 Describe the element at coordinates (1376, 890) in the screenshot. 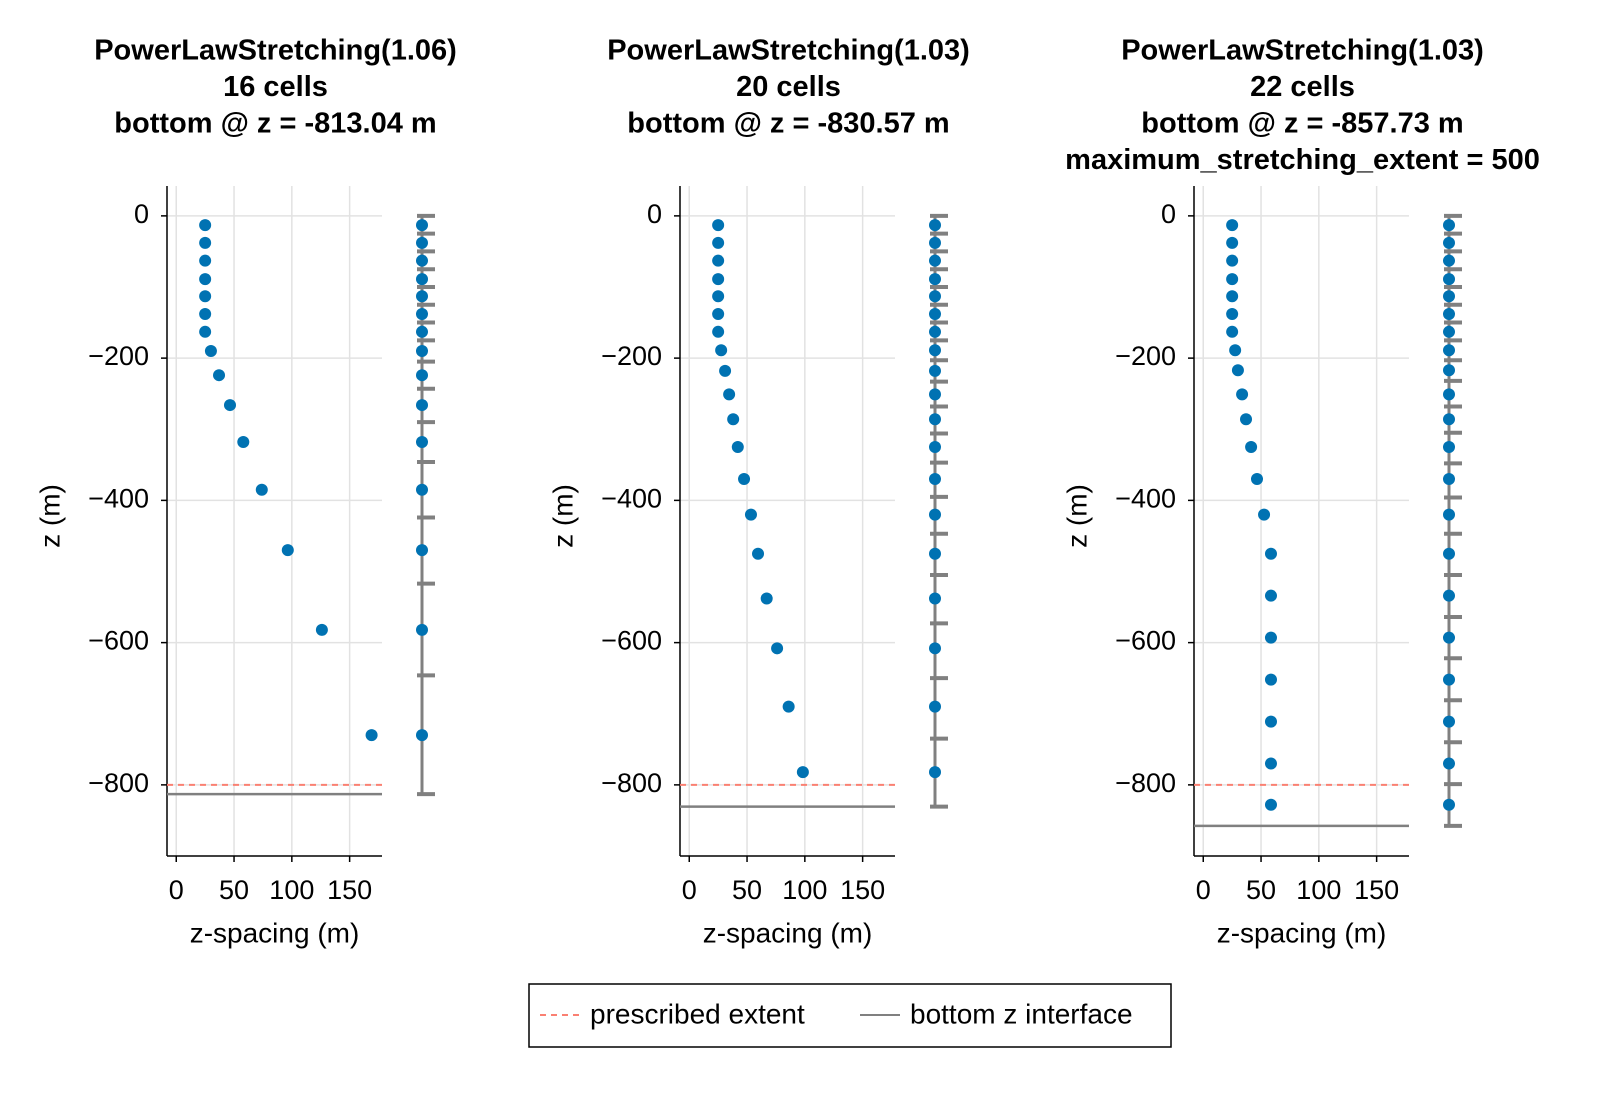

I see `x-tick-label: 150` at that location.